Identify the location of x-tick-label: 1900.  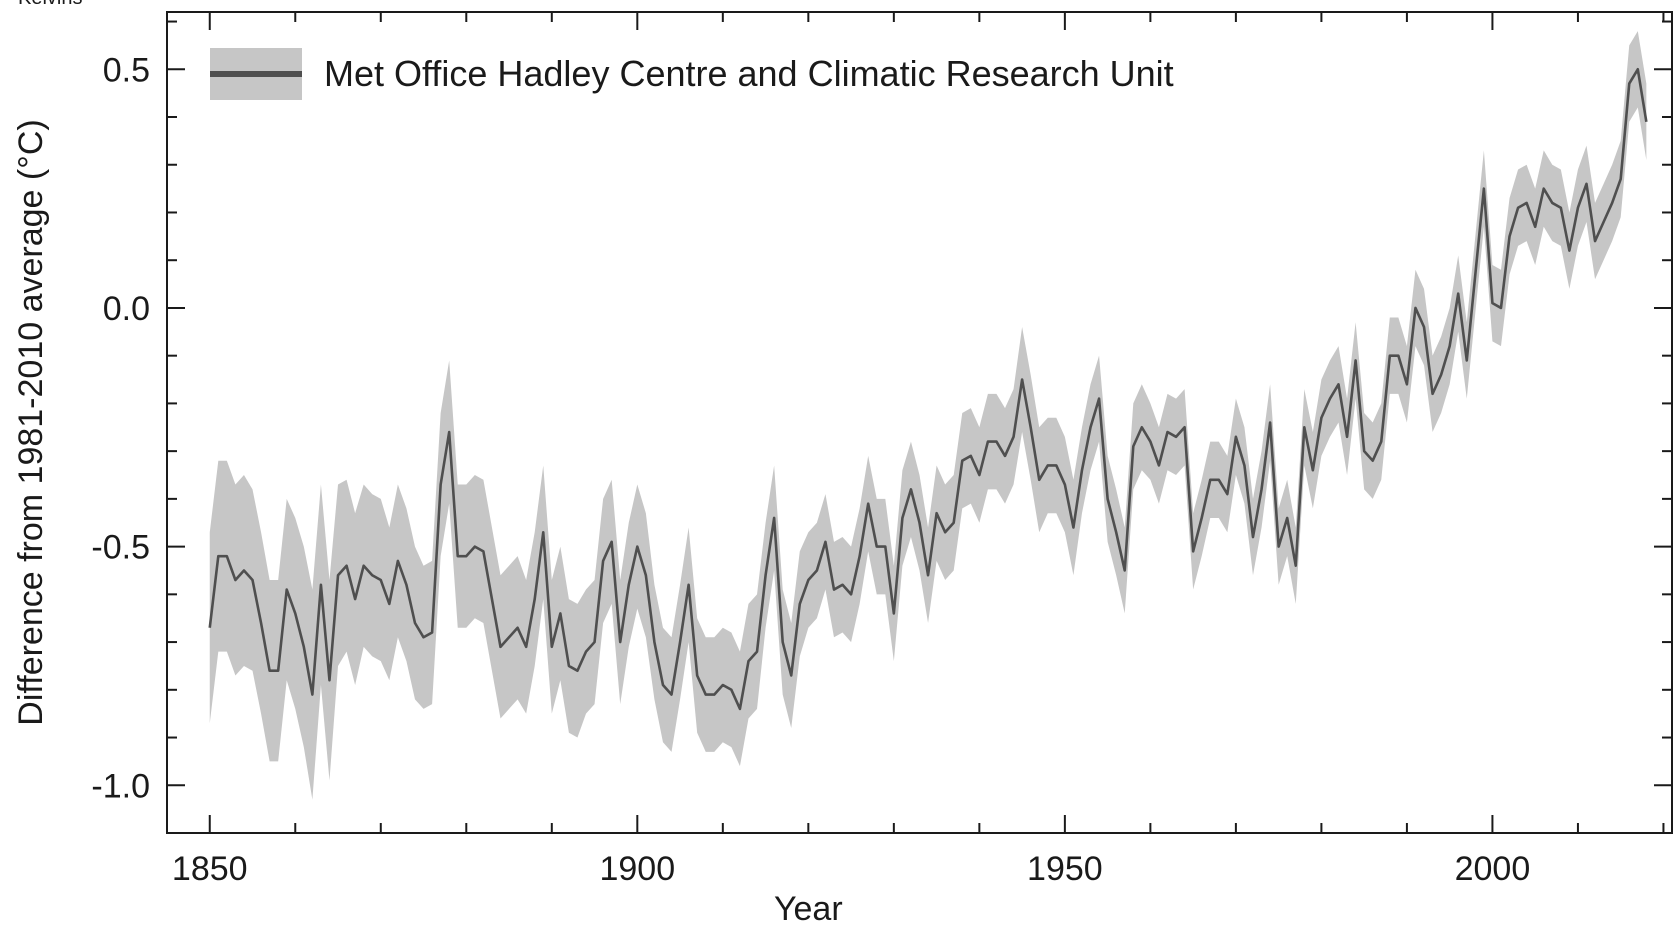
(637, 869).